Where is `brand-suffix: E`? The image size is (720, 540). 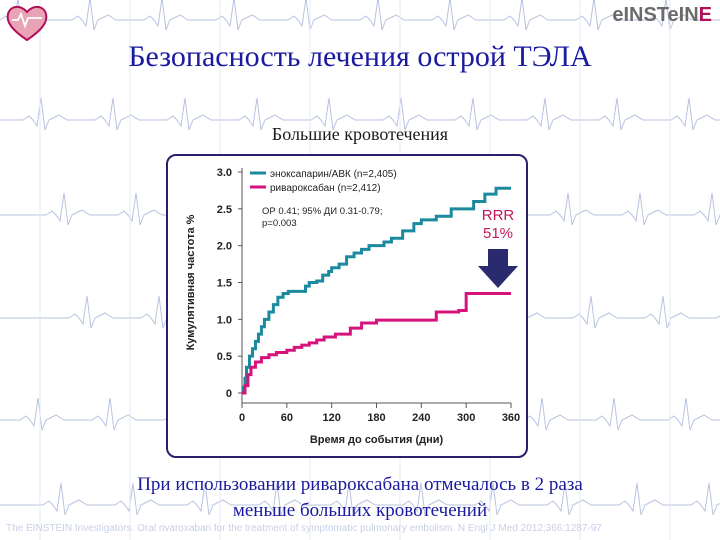
brand-suffix: E is located at coordinates (705, 15).